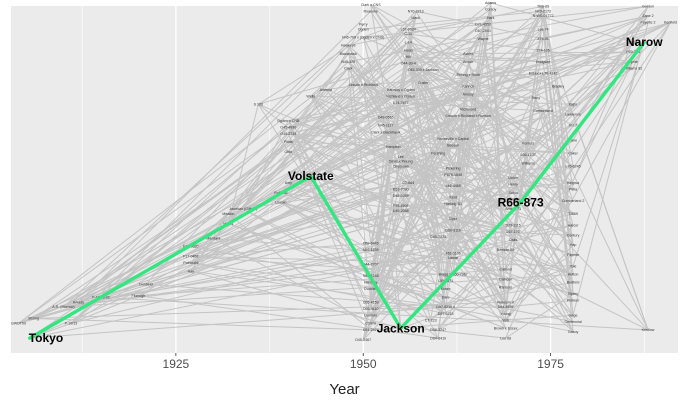 This screenshot has width=685, height=403. What do you see at coordinates (505, 320) in the screenshot?
I see `node-label: York` at bounding box center [505, 320].